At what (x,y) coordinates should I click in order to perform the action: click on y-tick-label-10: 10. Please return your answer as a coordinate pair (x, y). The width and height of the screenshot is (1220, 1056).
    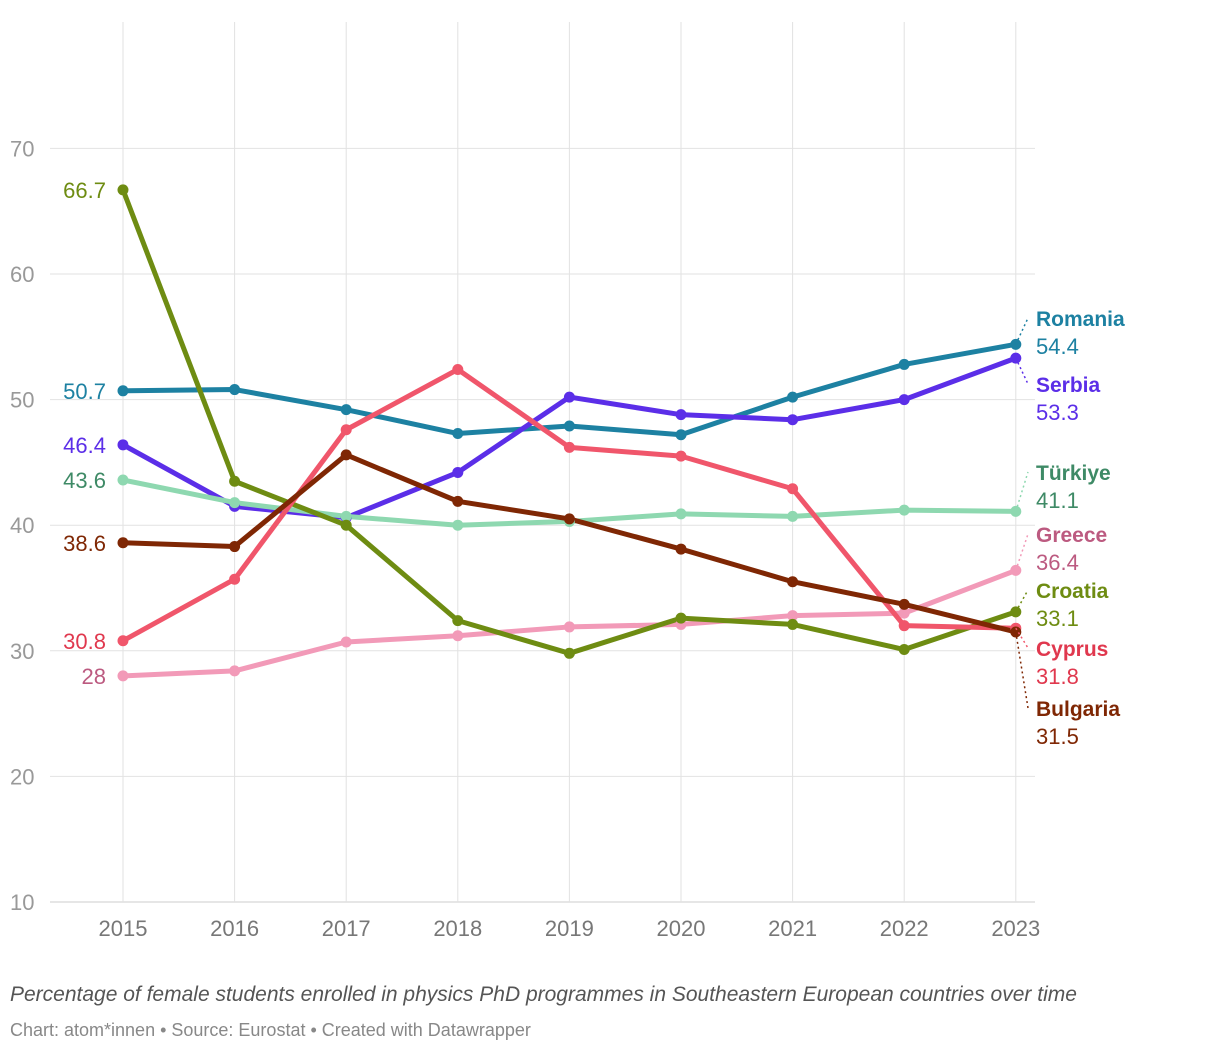
    Looking at the image, I should click on (22, 902).